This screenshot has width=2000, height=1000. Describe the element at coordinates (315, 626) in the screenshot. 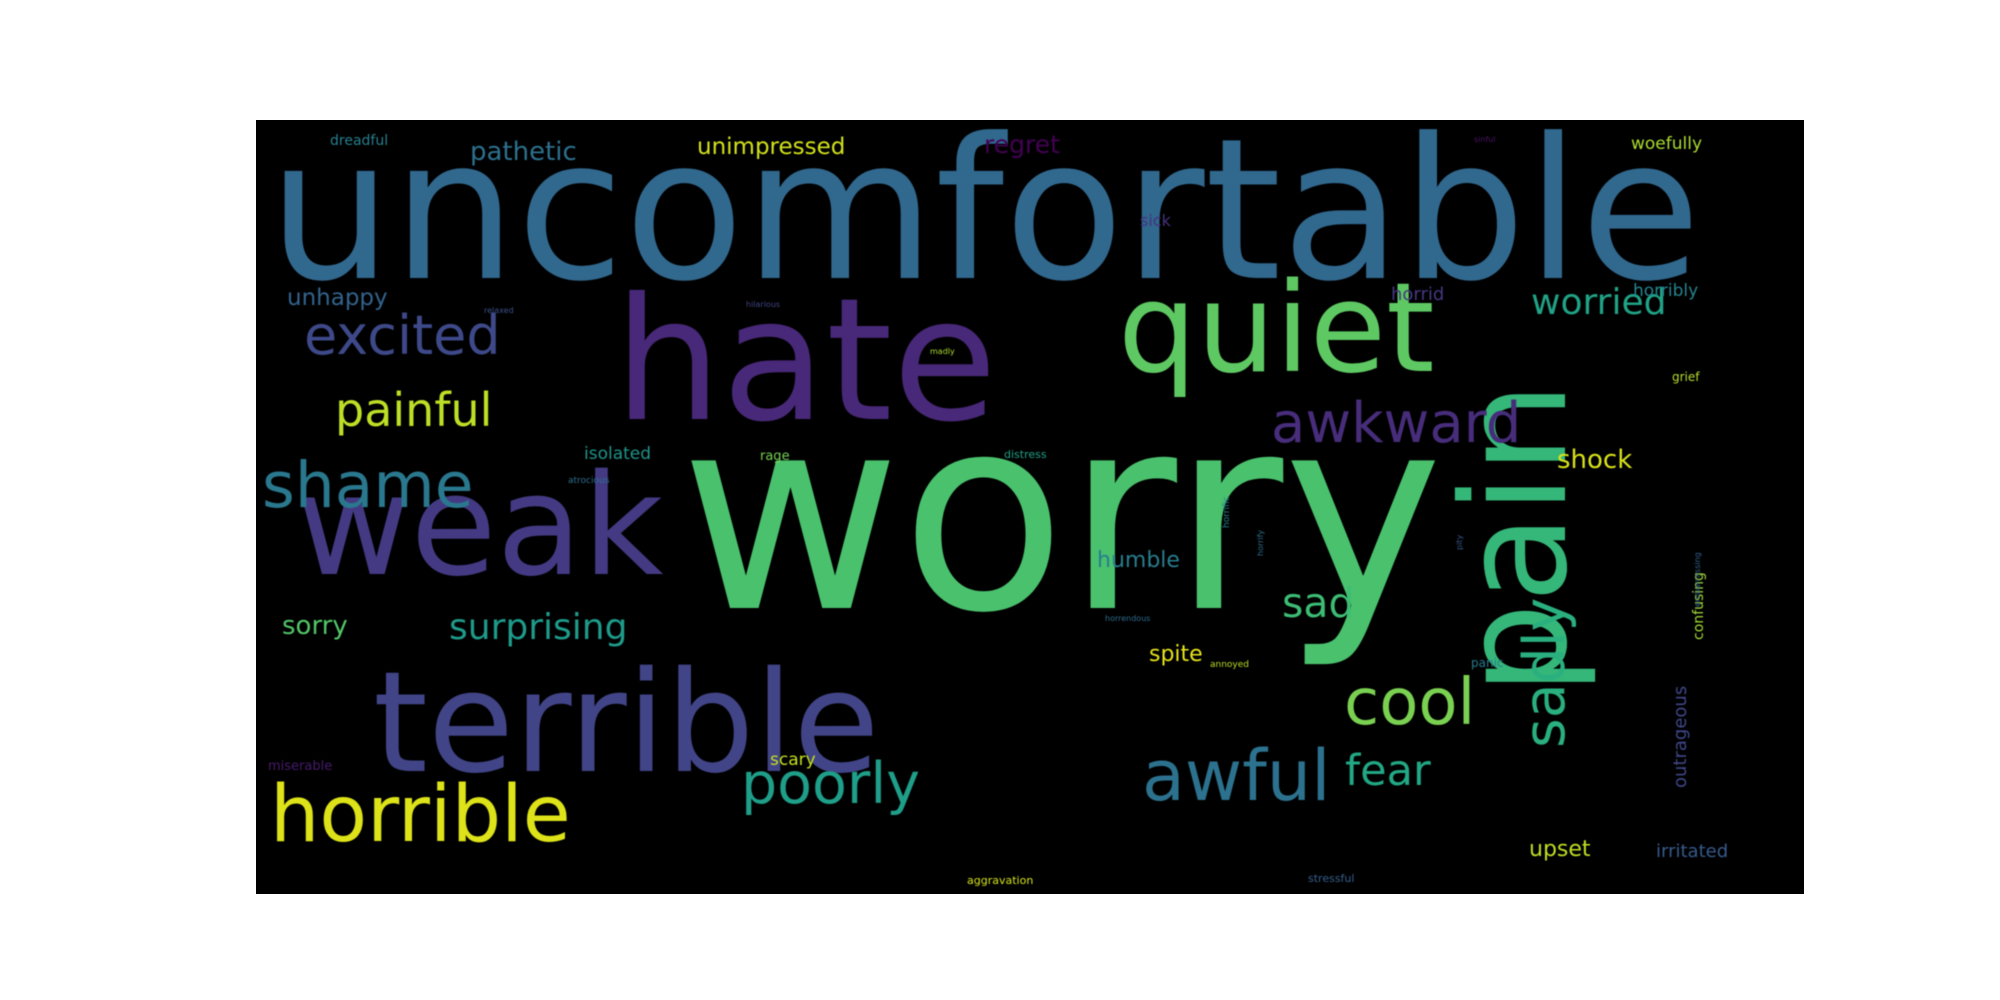

I see `word-sorry: sorry` at that location.